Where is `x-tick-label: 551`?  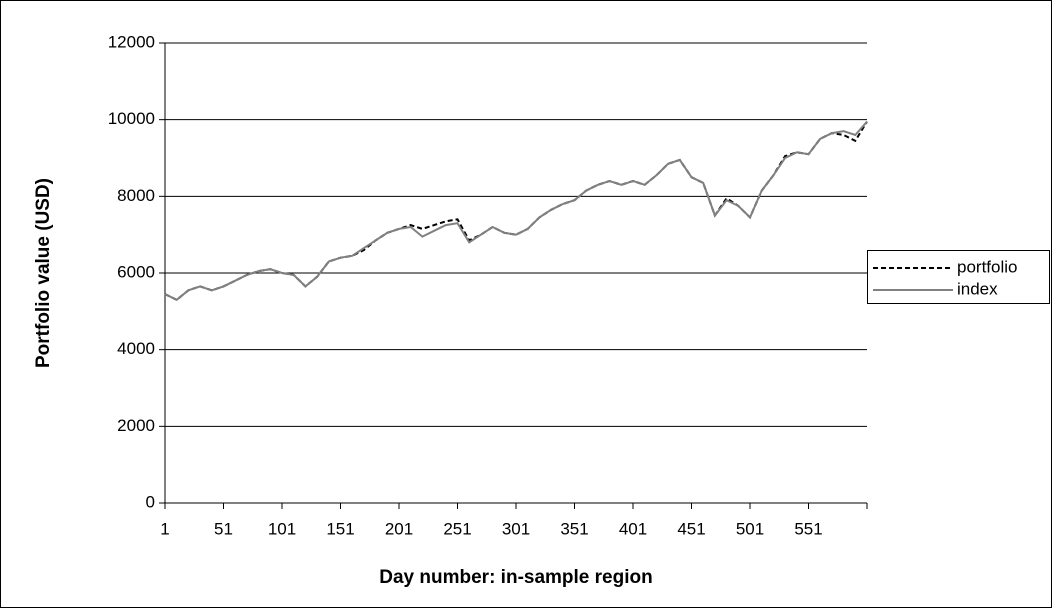
x-tick-label: 551 is located at coordinates (808, 528).